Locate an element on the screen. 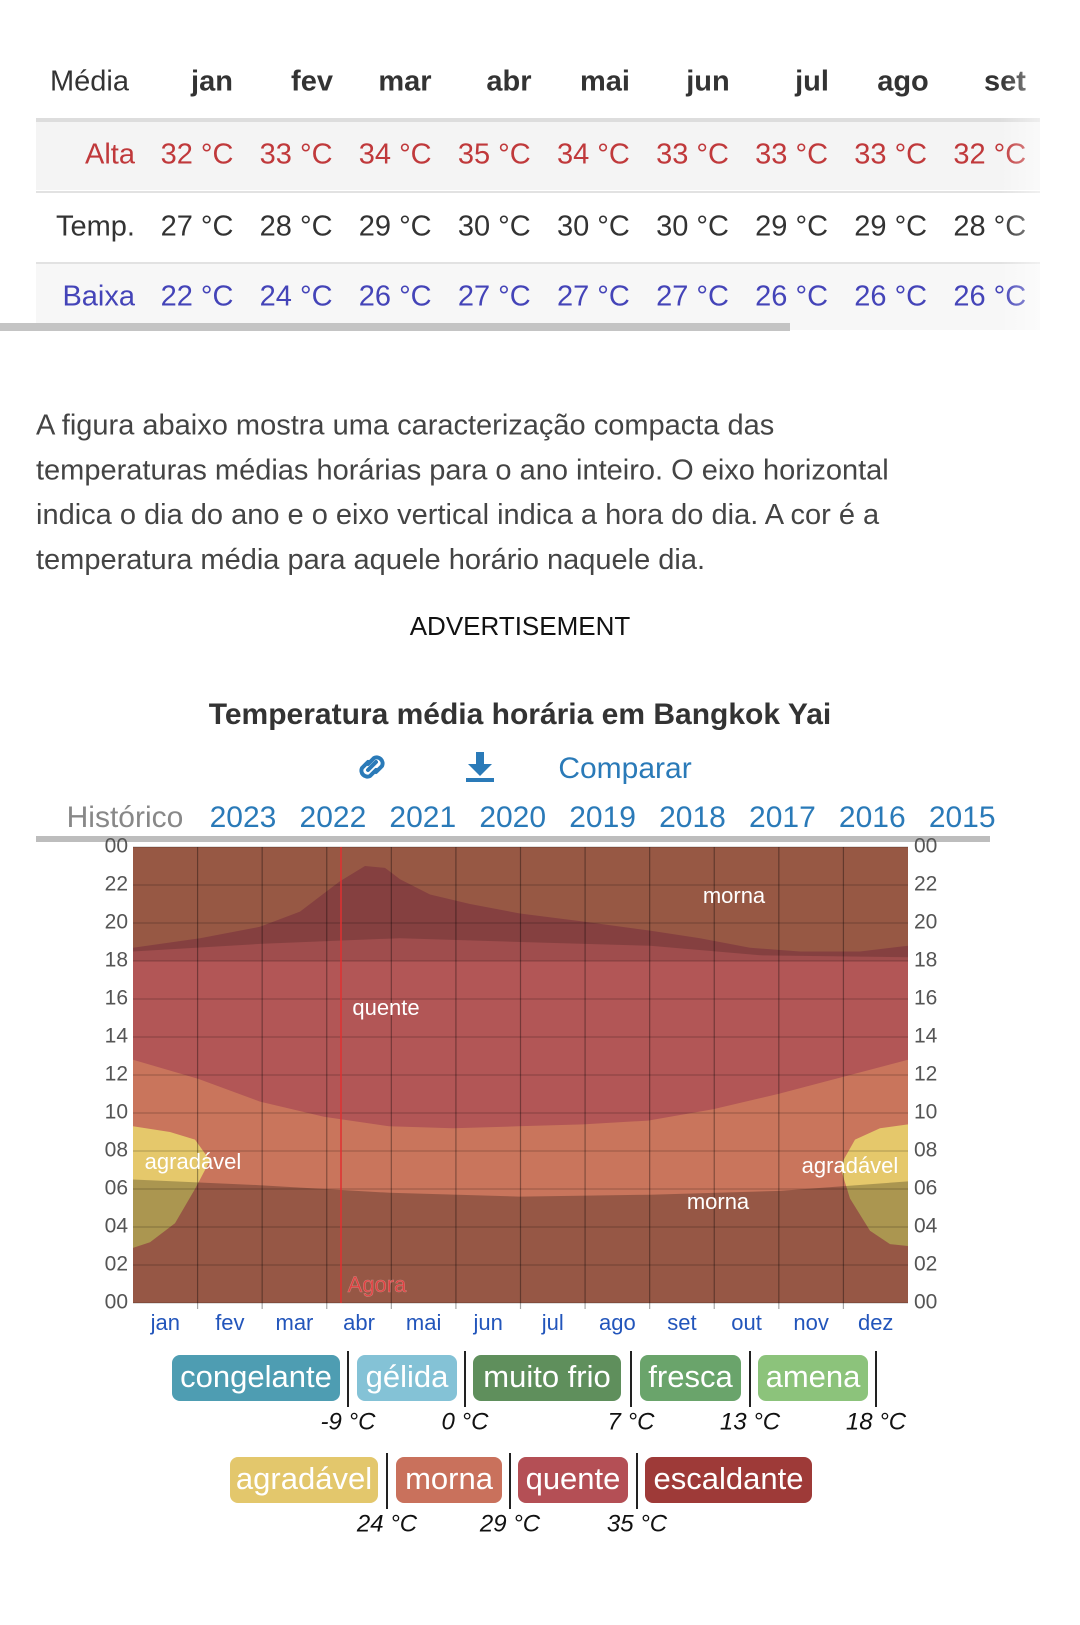 The image size is (1080, 1625). year-link: 2018 is located at coordinates (692, 817).